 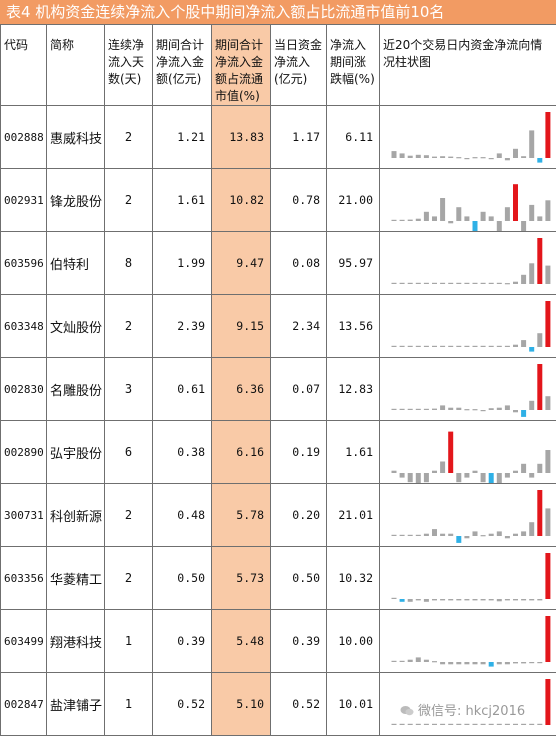 I want to click on cell-name: 盐津铺子, so click(x=75, y=704).